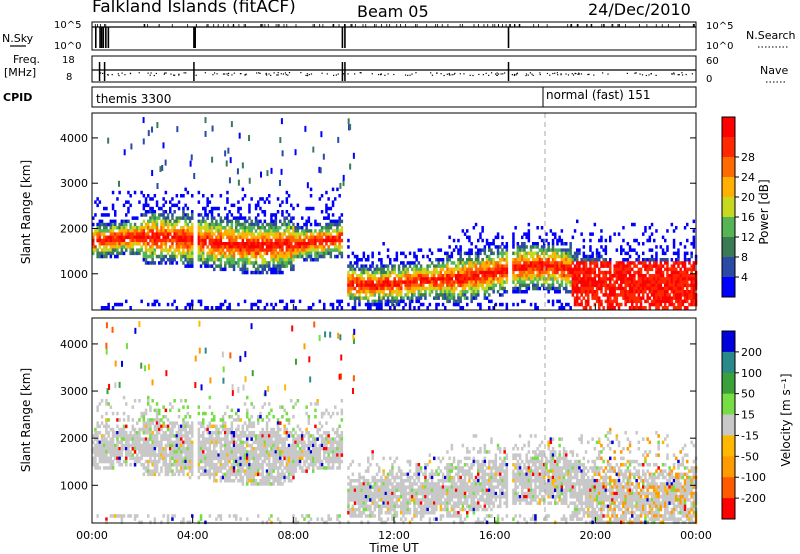  Describe the element at coordinates (719, 26) in the screenshot. I see `nsearch-tick-top: 10^5` at that location.